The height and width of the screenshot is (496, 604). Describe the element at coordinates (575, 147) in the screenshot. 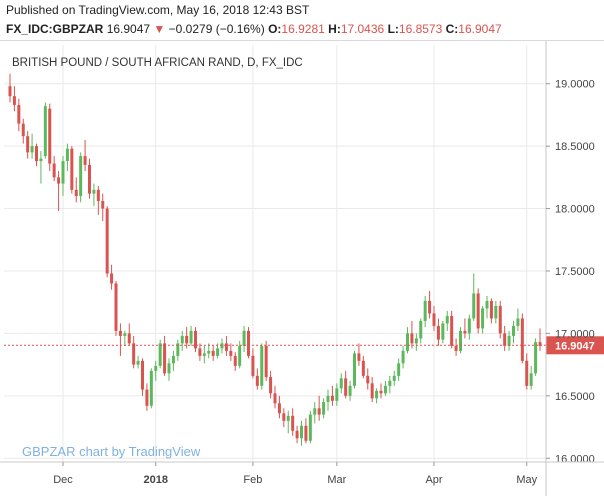

I see `y-tick-label: 18.5000` at that location.